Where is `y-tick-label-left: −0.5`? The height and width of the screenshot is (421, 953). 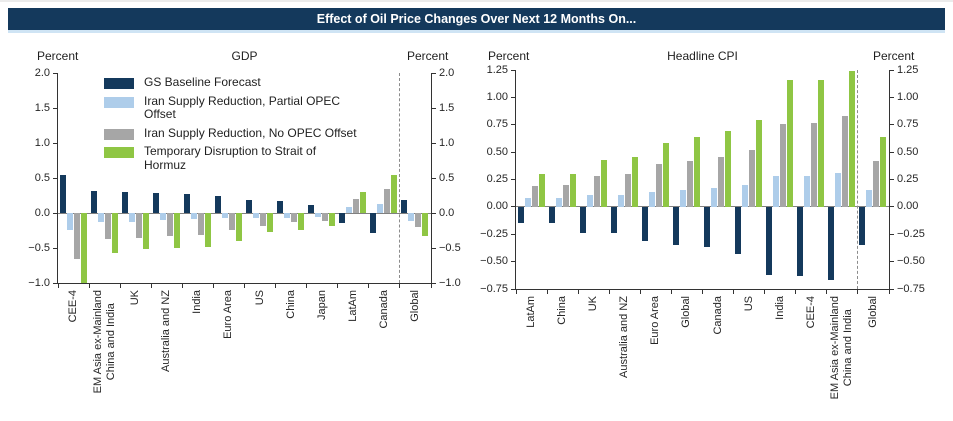 y-tick-label-left: −0.5 is located at coordinates (39, 247).